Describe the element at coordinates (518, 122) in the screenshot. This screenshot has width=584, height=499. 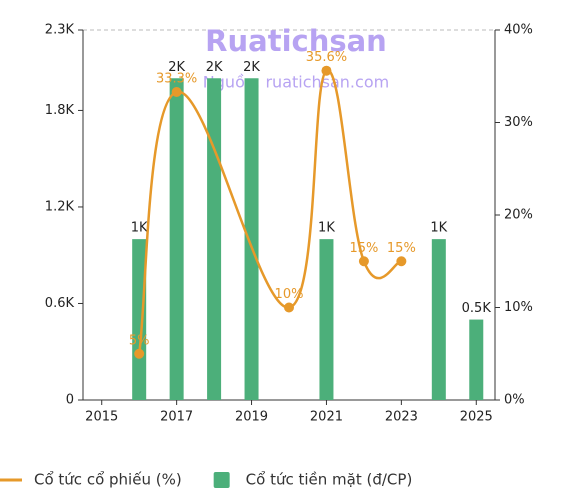
I see `y2-tick-label: 30%` at that location.